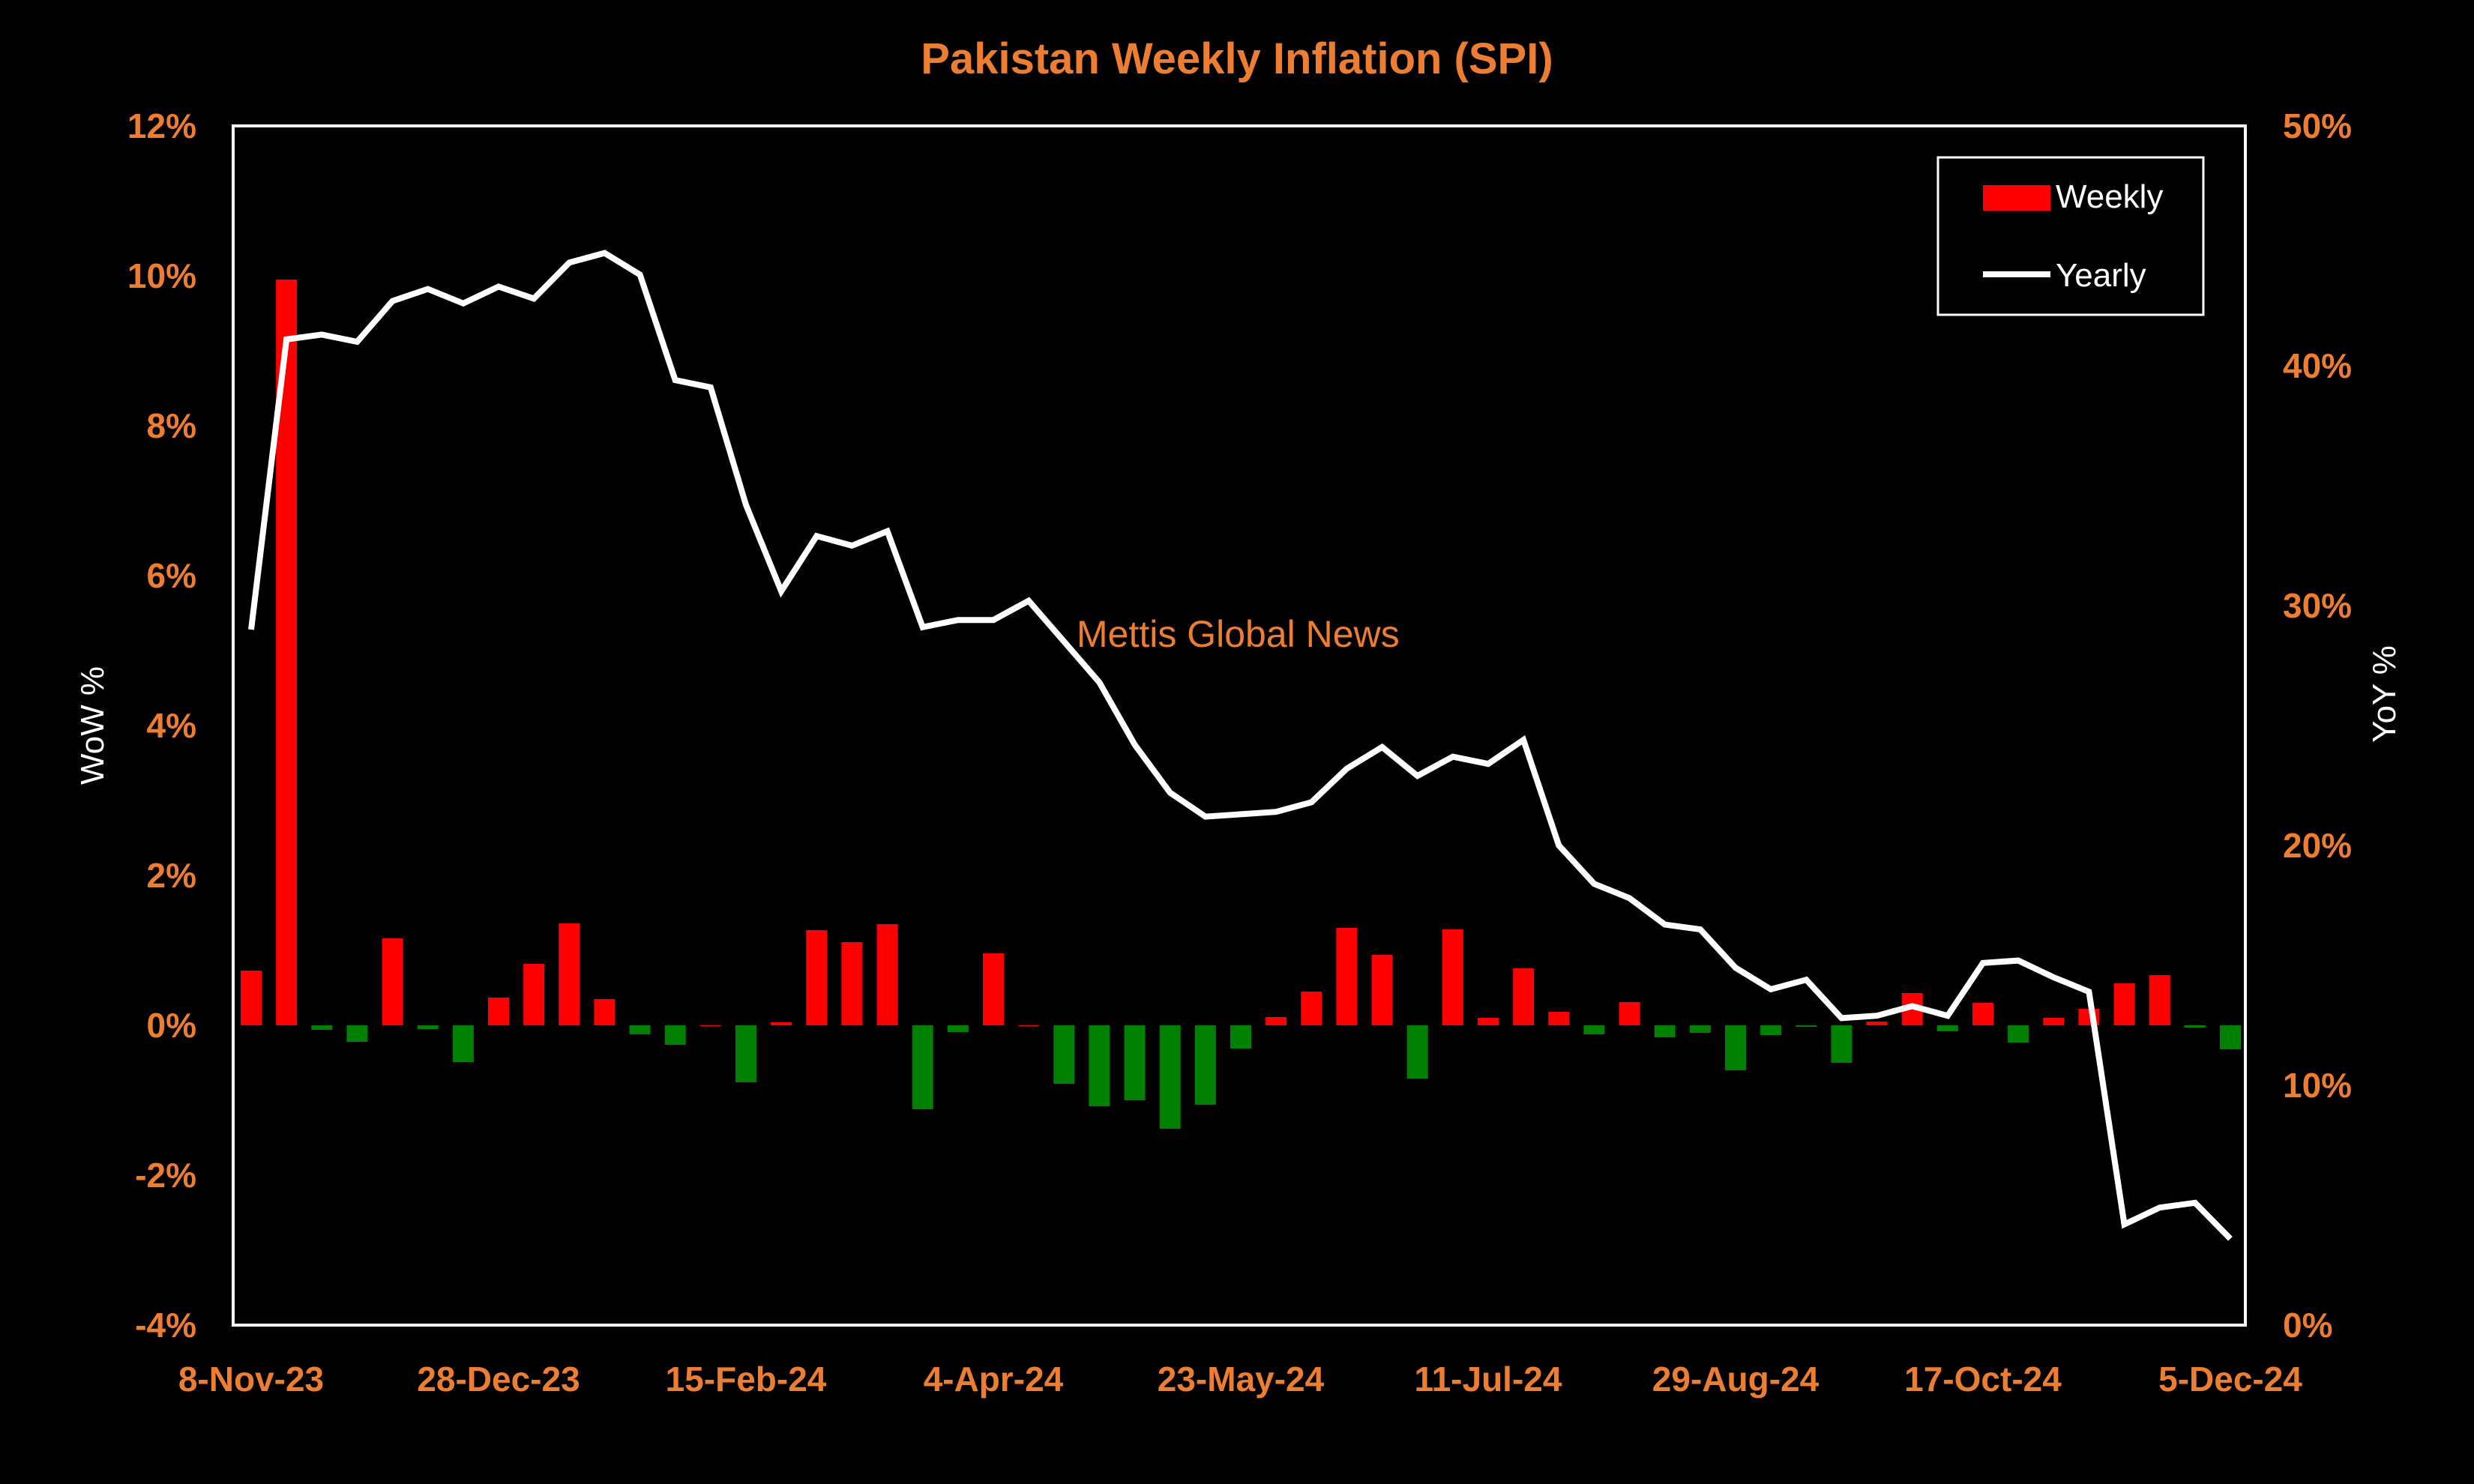 Image resolution: width=2474 pixels, height=1484 pixels. I want to click on left-tick-label: 10%, so click(161, 275).